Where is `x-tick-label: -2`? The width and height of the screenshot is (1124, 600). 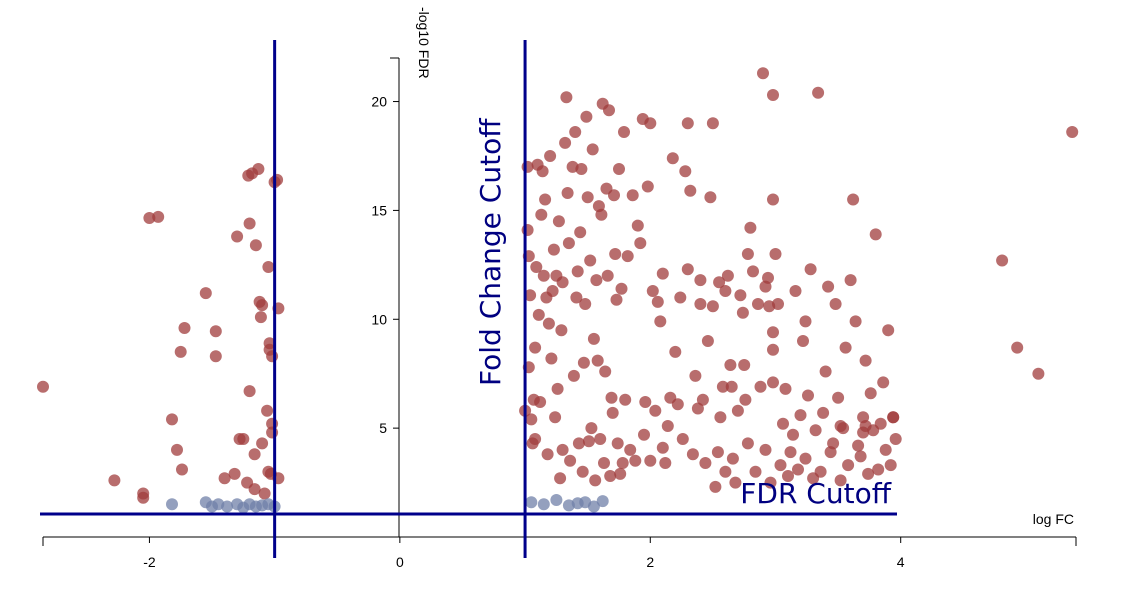 x-tick-label: -2 is located at coordinates (149, 562).